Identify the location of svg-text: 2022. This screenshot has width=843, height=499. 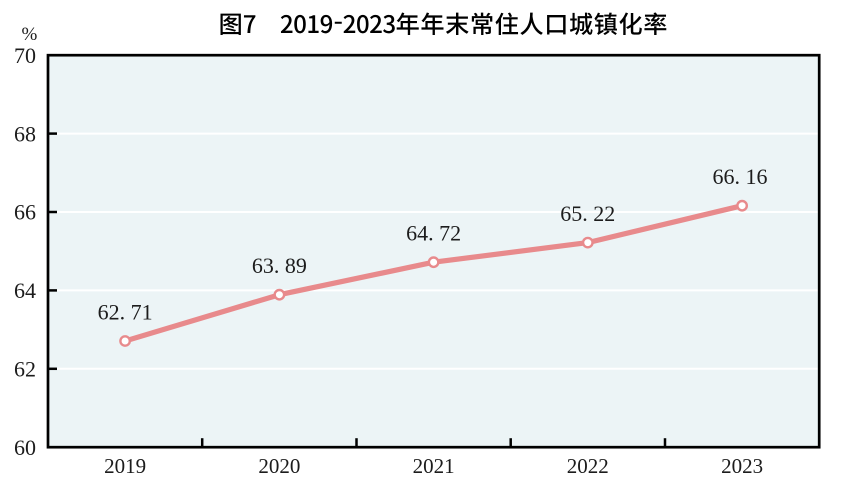
(588, 466).